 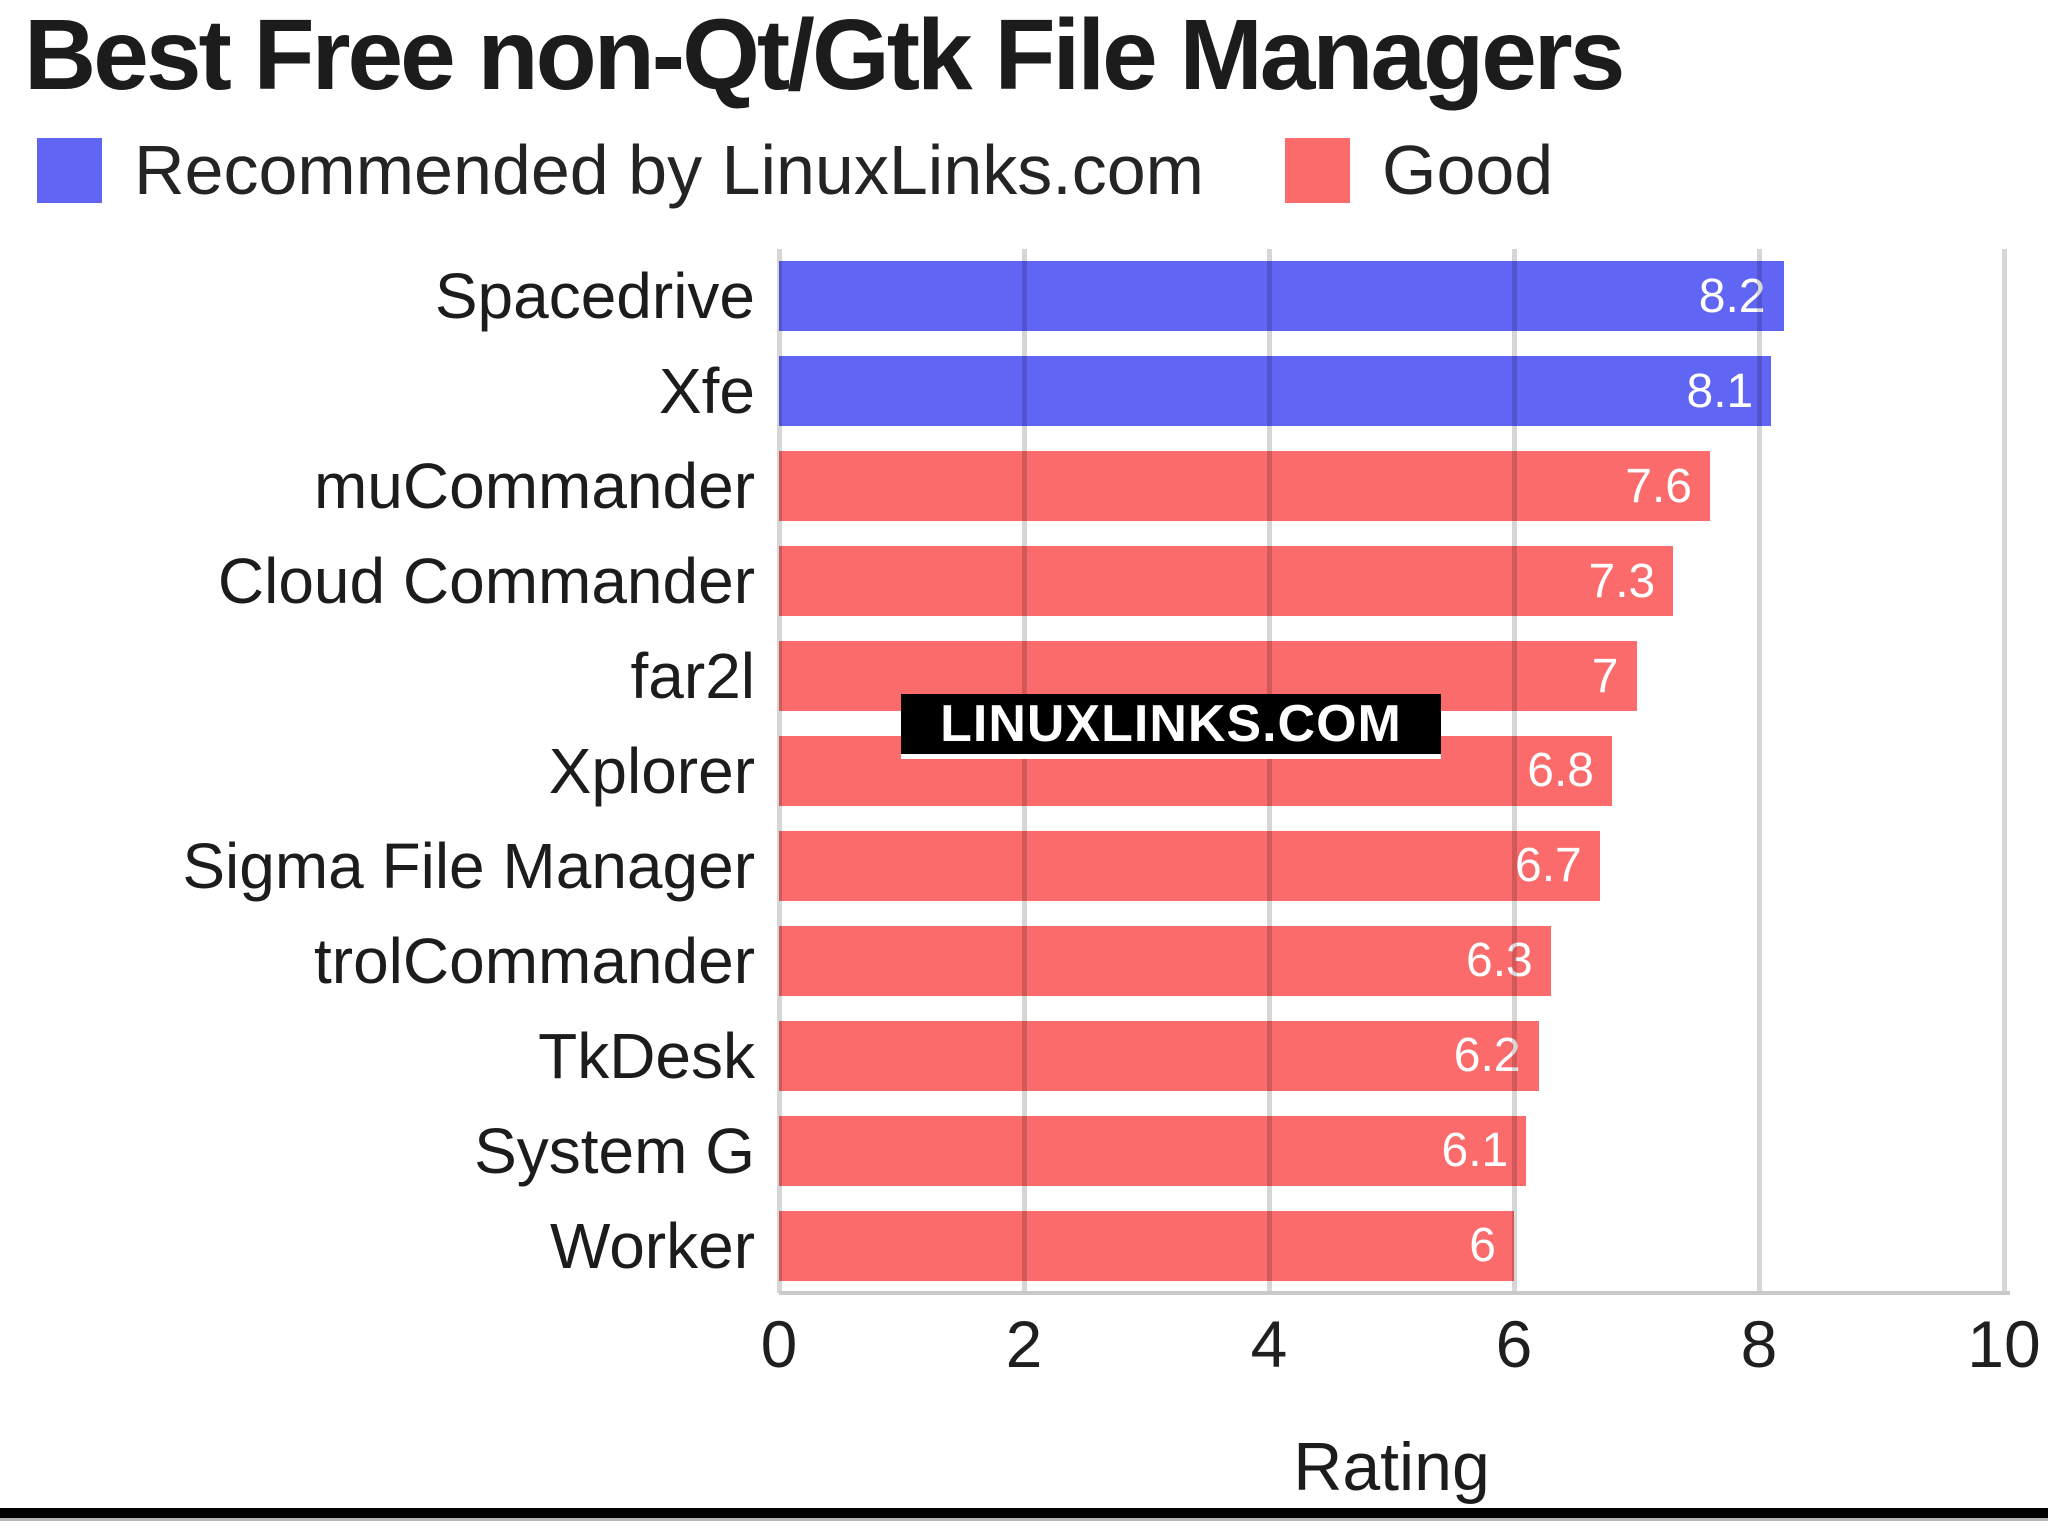 I want to click on bar-value-label: 6.8, so click(x=1560, y=771).